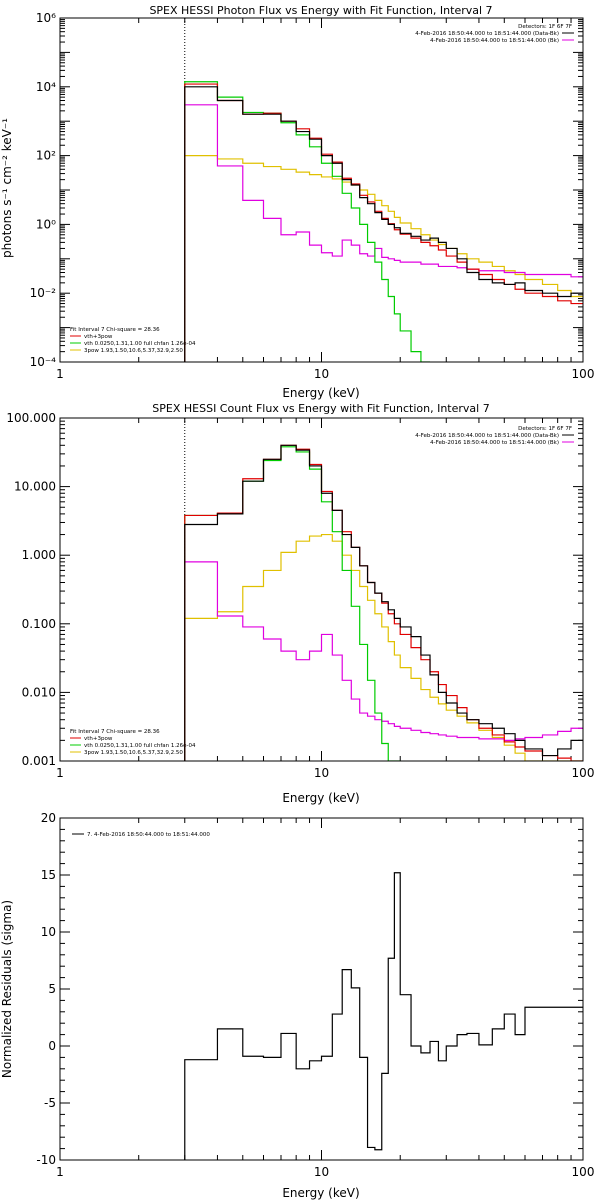  What do you see at coordinates (48, 932) in the screenshot?
I see `y-tick-label: 10` at bounding box center [48, 932].